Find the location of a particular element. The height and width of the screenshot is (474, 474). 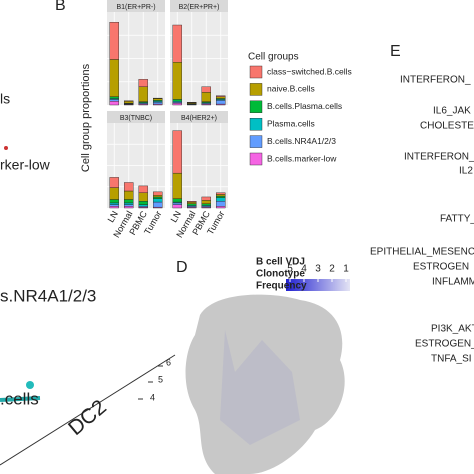

pathway-label: TNFA_SI is located at coordinates (451, 359).